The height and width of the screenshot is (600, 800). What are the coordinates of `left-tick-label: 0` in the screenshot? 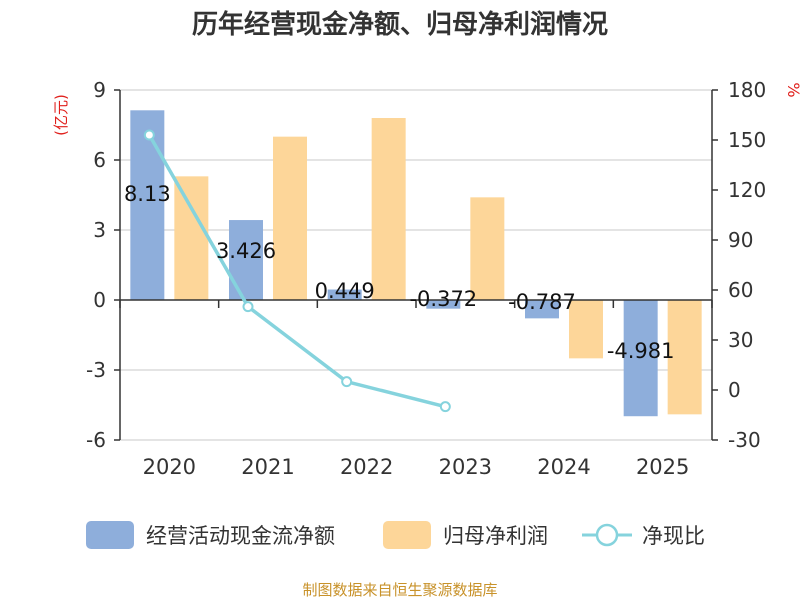 It's located at (99, 300).